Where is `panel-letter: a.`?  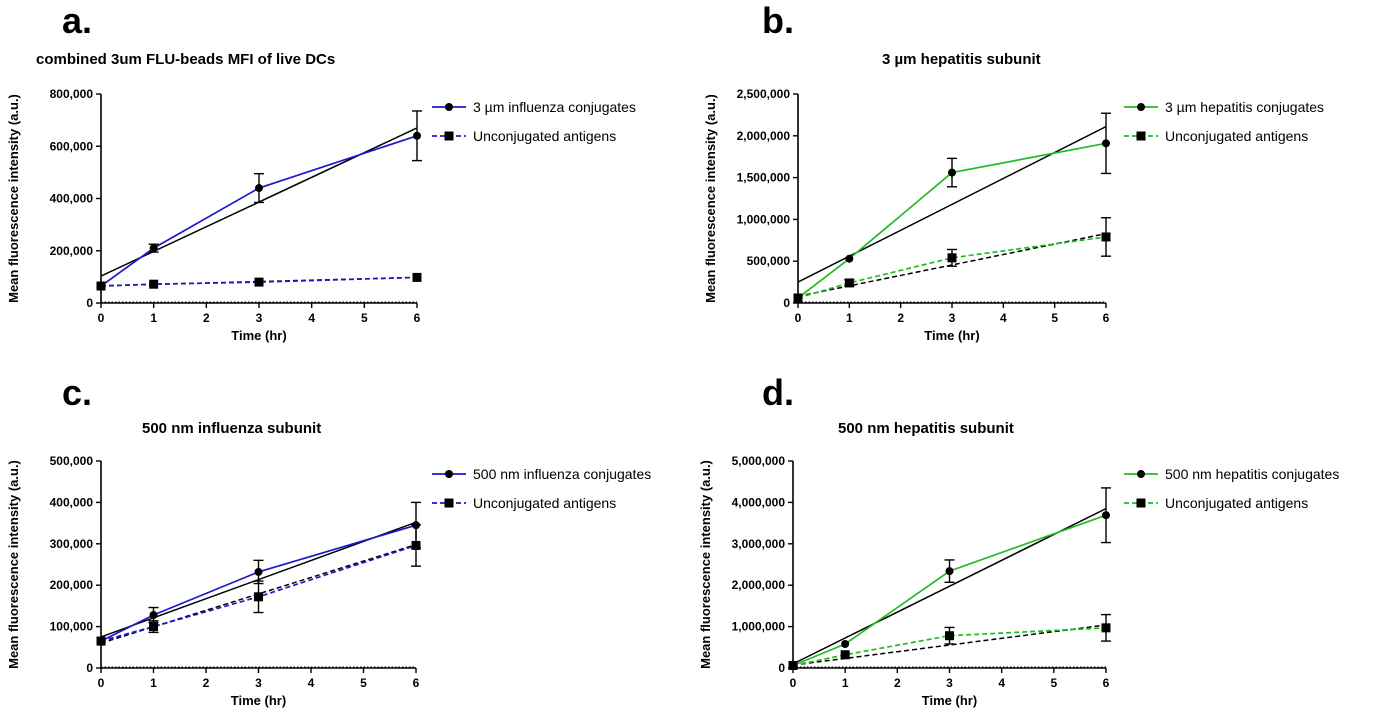 panel-letter: a. is located at coordinates (77, 20).